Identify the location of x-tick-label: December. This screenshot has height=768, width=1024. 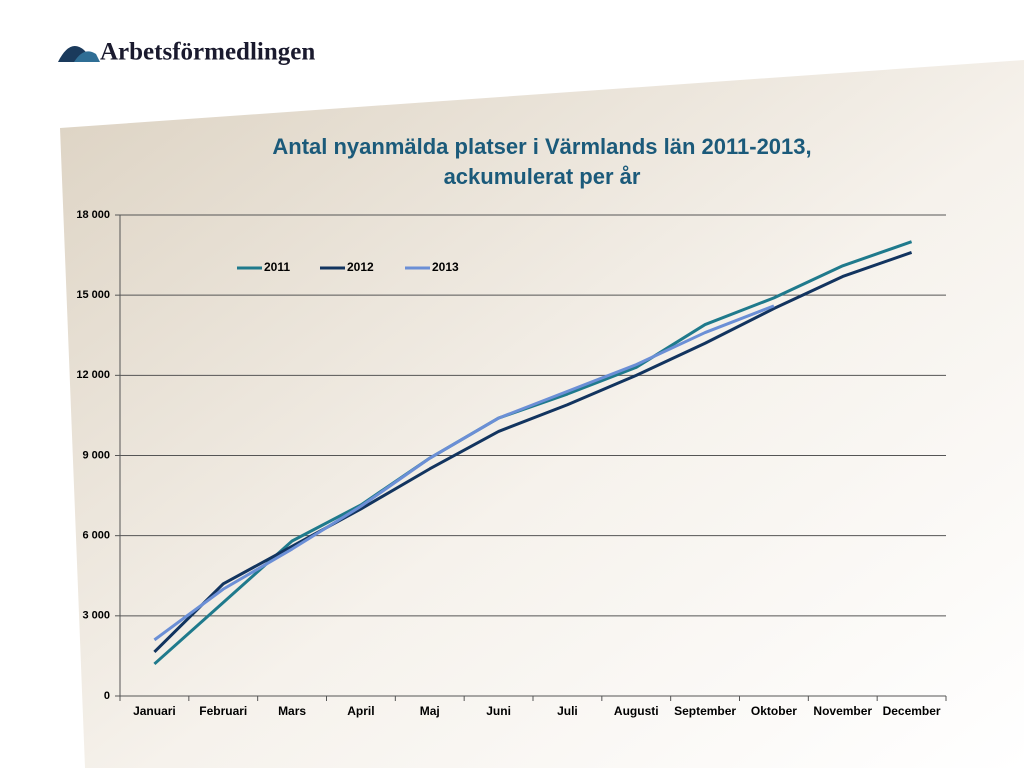
(912, 711).